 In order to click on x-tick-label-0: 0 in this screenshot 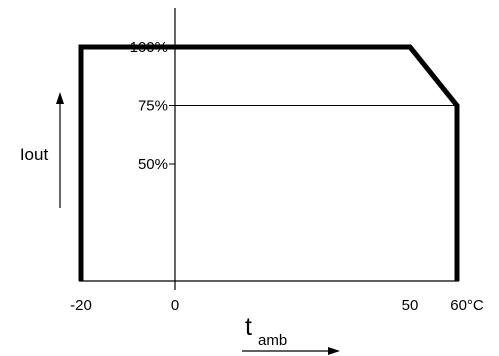, I will do `click(175, 305)`.